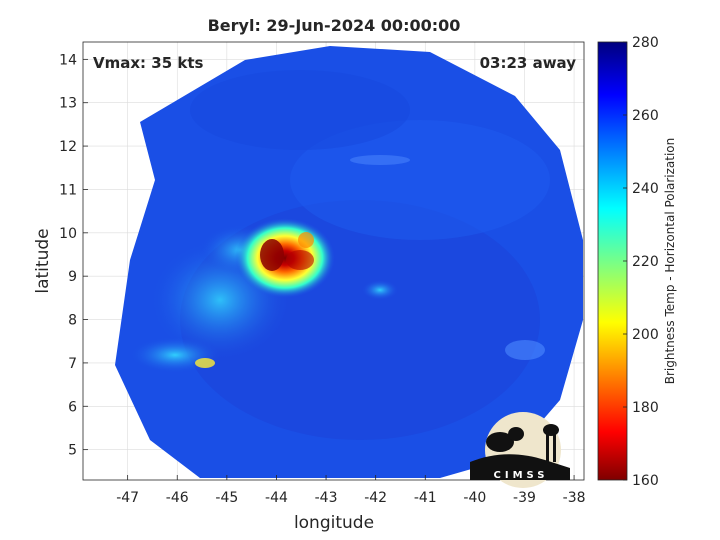 The width and height of the screenshot is (720, 540). What do you see at coordinates (474, 498) in the screenshot?
I see `x-tick-label: -40` at bounding box center [474, 498].